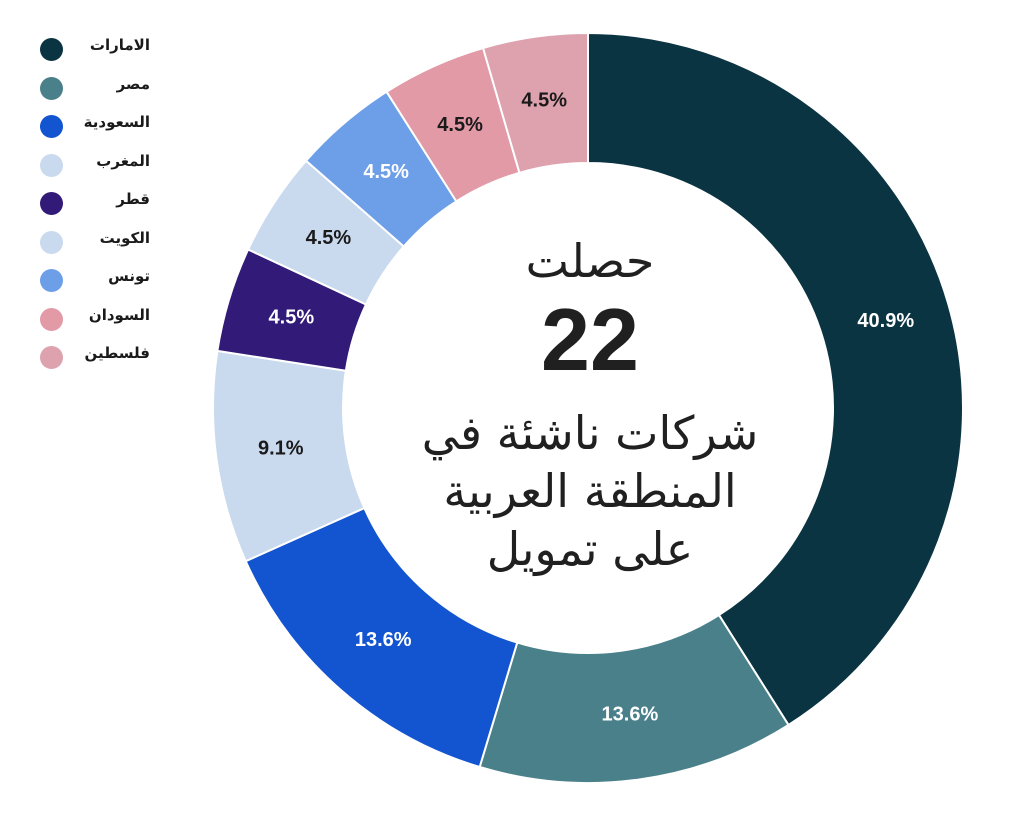 Image resolution: width=1024 pixels, height=827 pixels. I want to click on legend-label: الامارات, so click(119, 45).